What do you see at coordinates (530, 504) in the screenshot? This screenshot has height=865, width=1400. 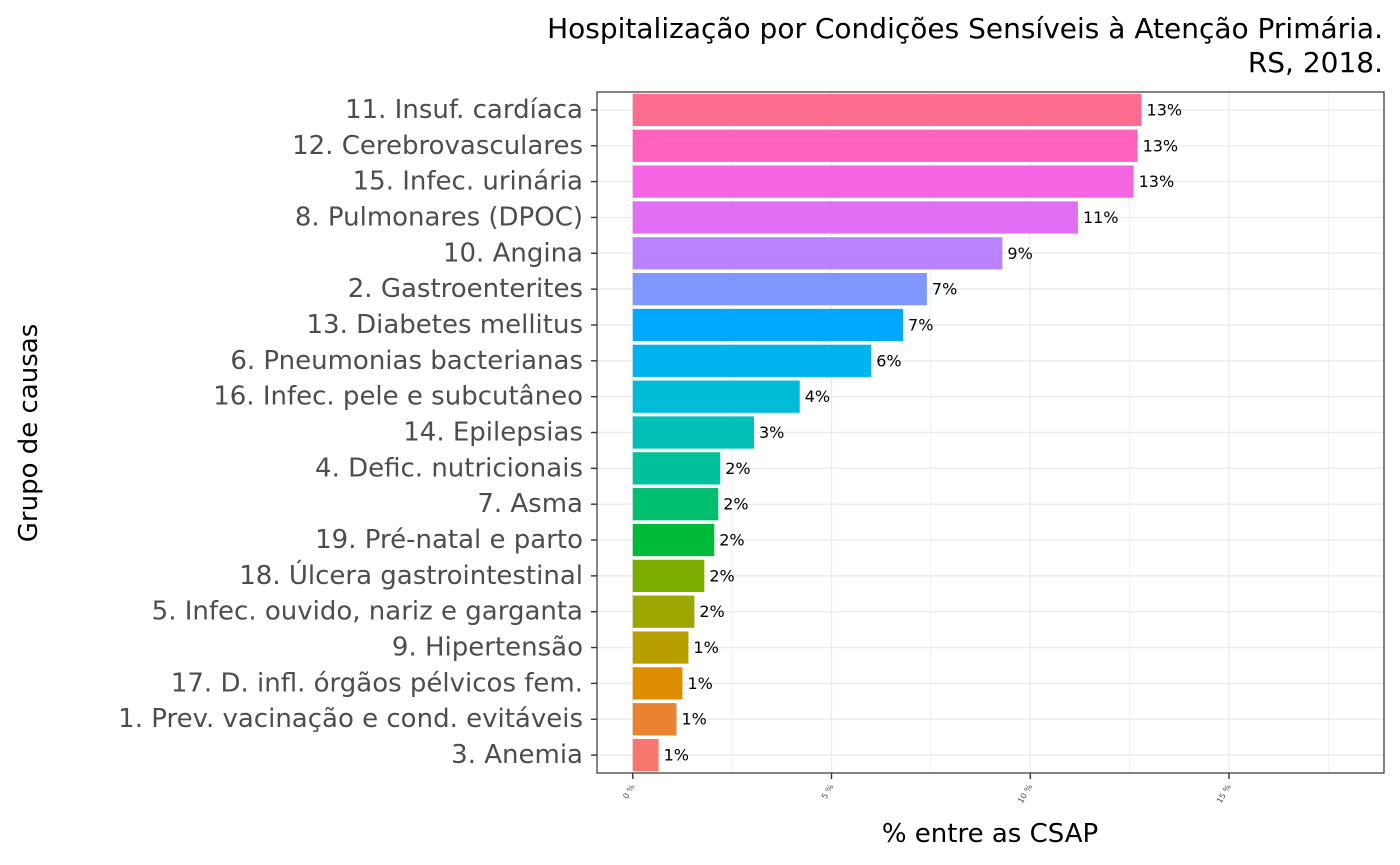 I see `category-label: 7. Asma` at bounding box center [530, 504].